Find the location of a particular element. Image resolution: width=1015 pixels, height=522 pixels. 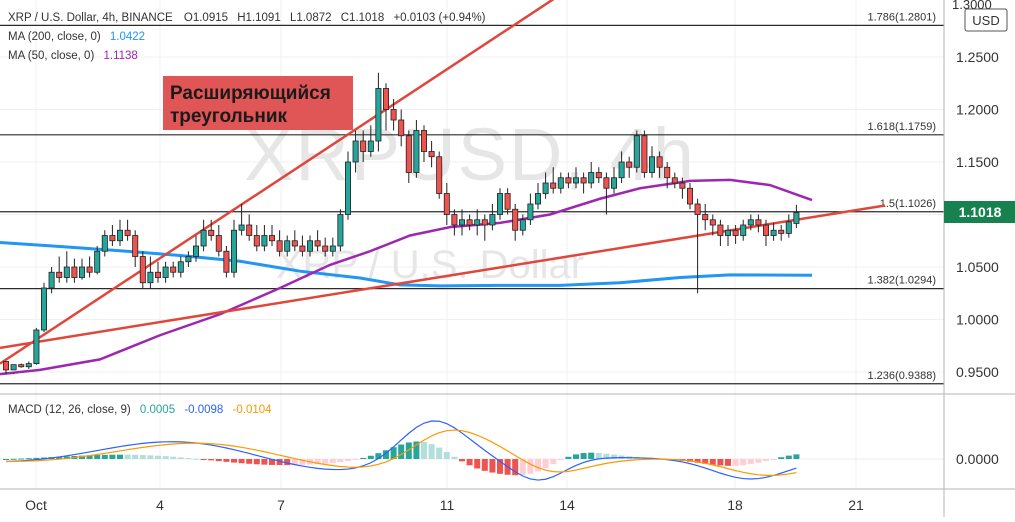

ma200-line is located at coordinates (406, 264).